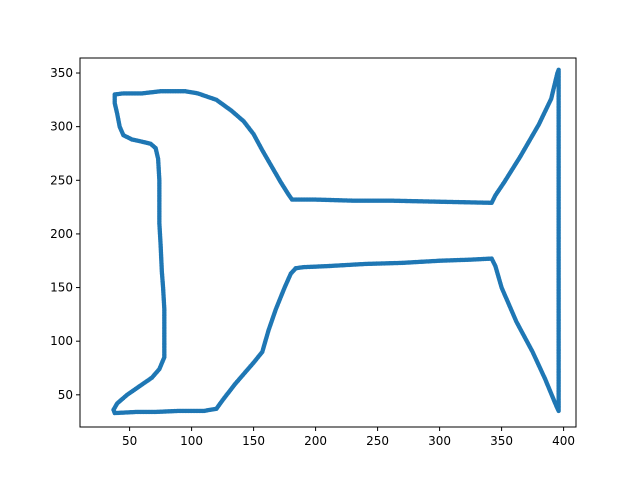 This screenshot has width=640, height=480. What do you see at coordinates (191, 441) in the screenshot?
I see `x-tick-label: 100` at bounding box center [191, 441].